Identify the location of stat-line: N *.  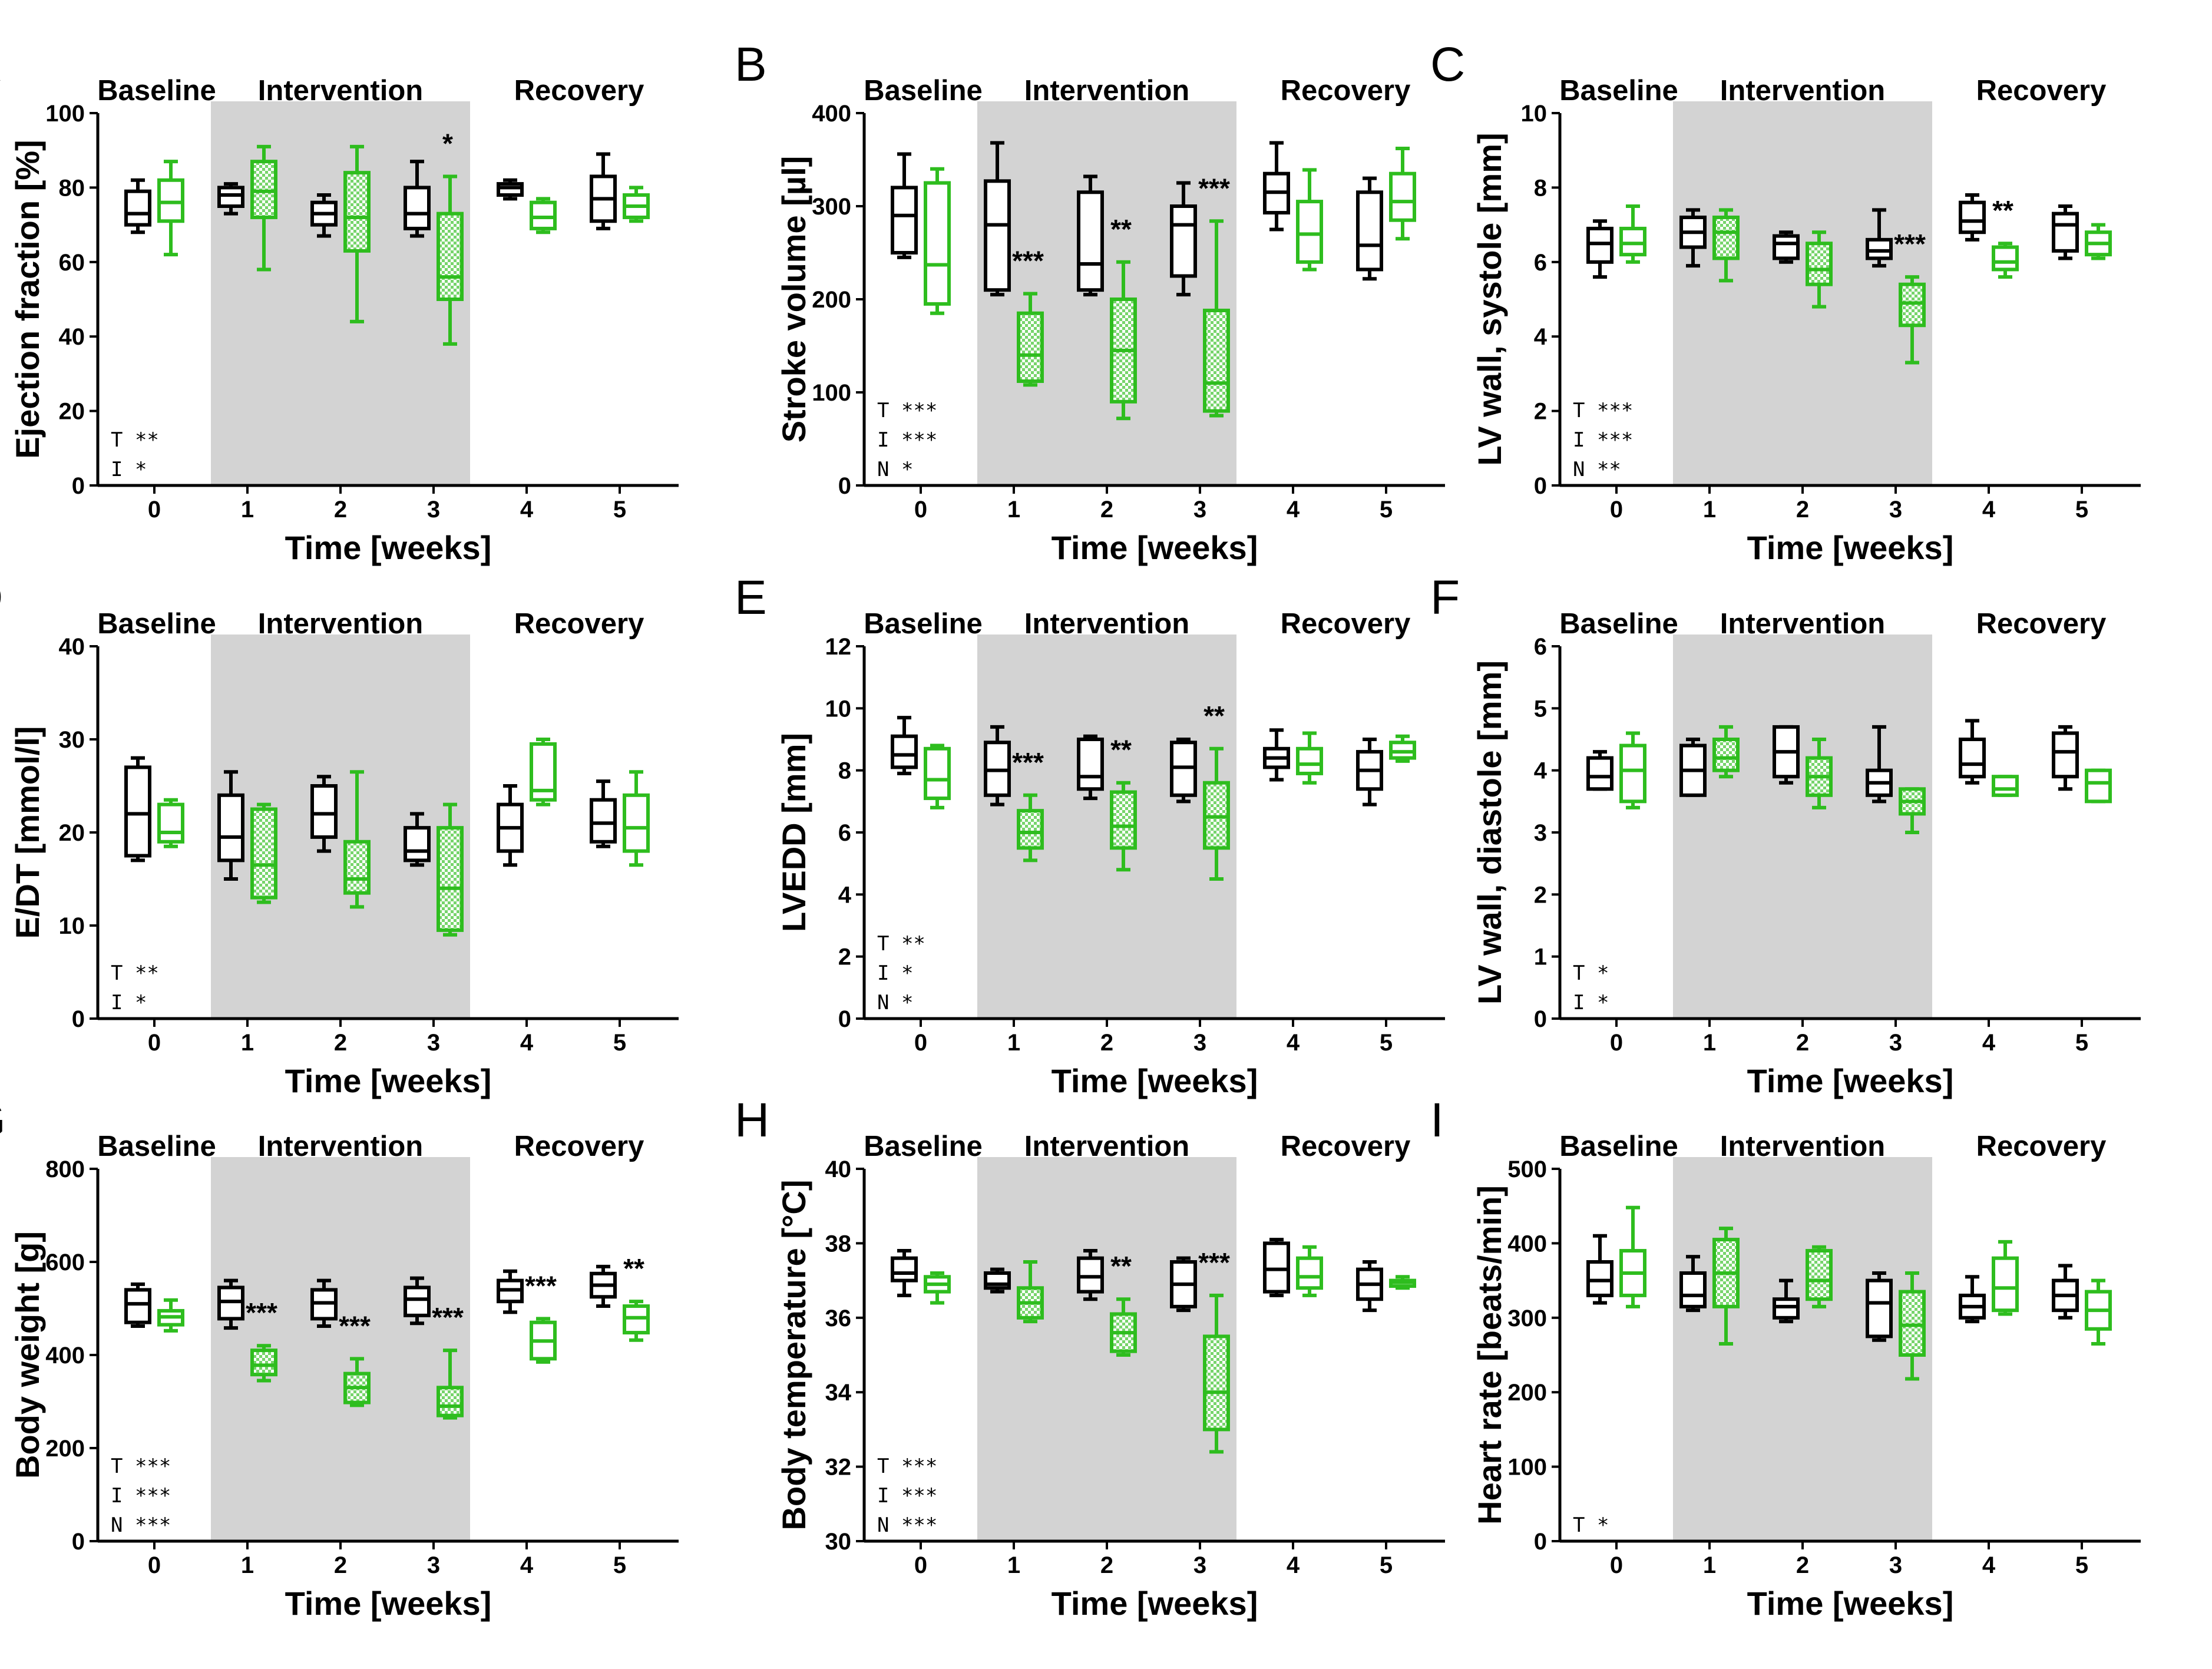
(895, 1003).